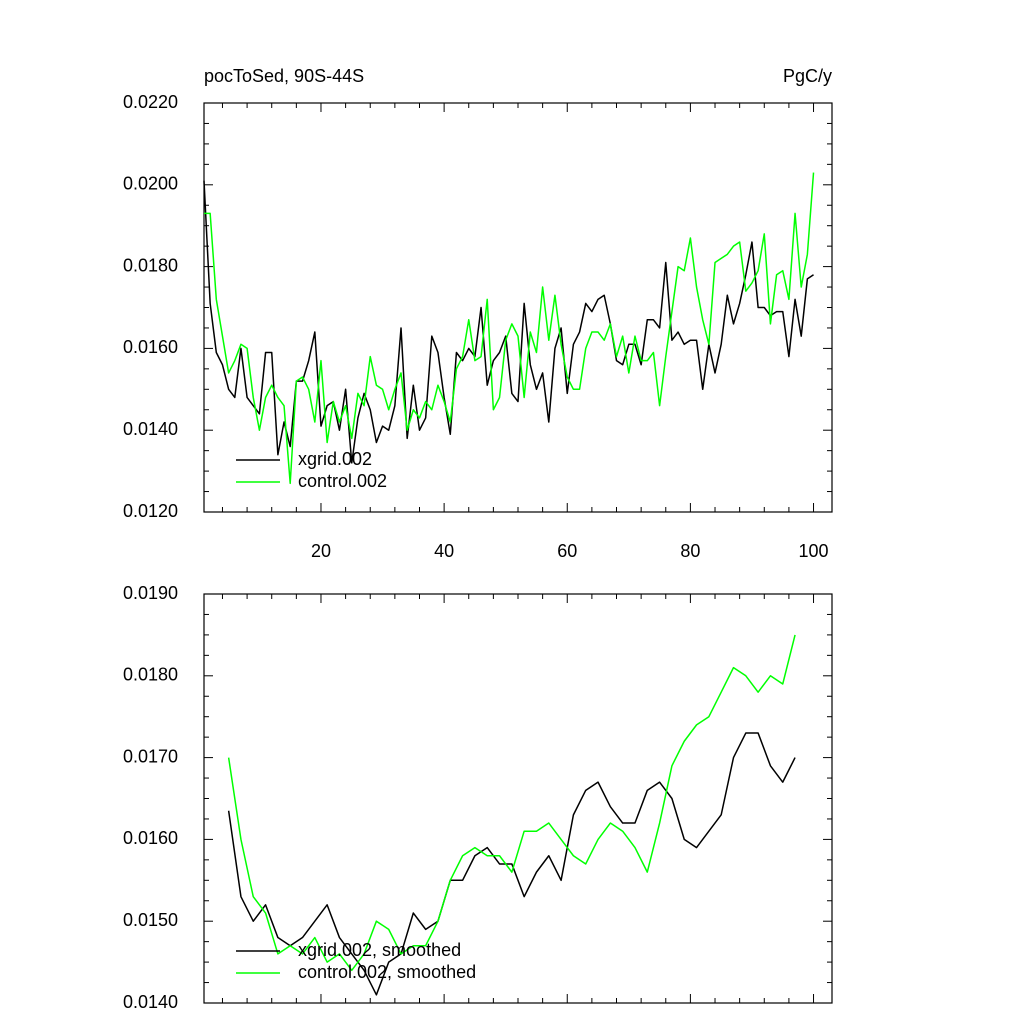 This screenshot has height=1024, width=1024. Describe the element at coordinates (150, 511) in the screenshot. I see `y-tick-label: 0.0120` at that location.